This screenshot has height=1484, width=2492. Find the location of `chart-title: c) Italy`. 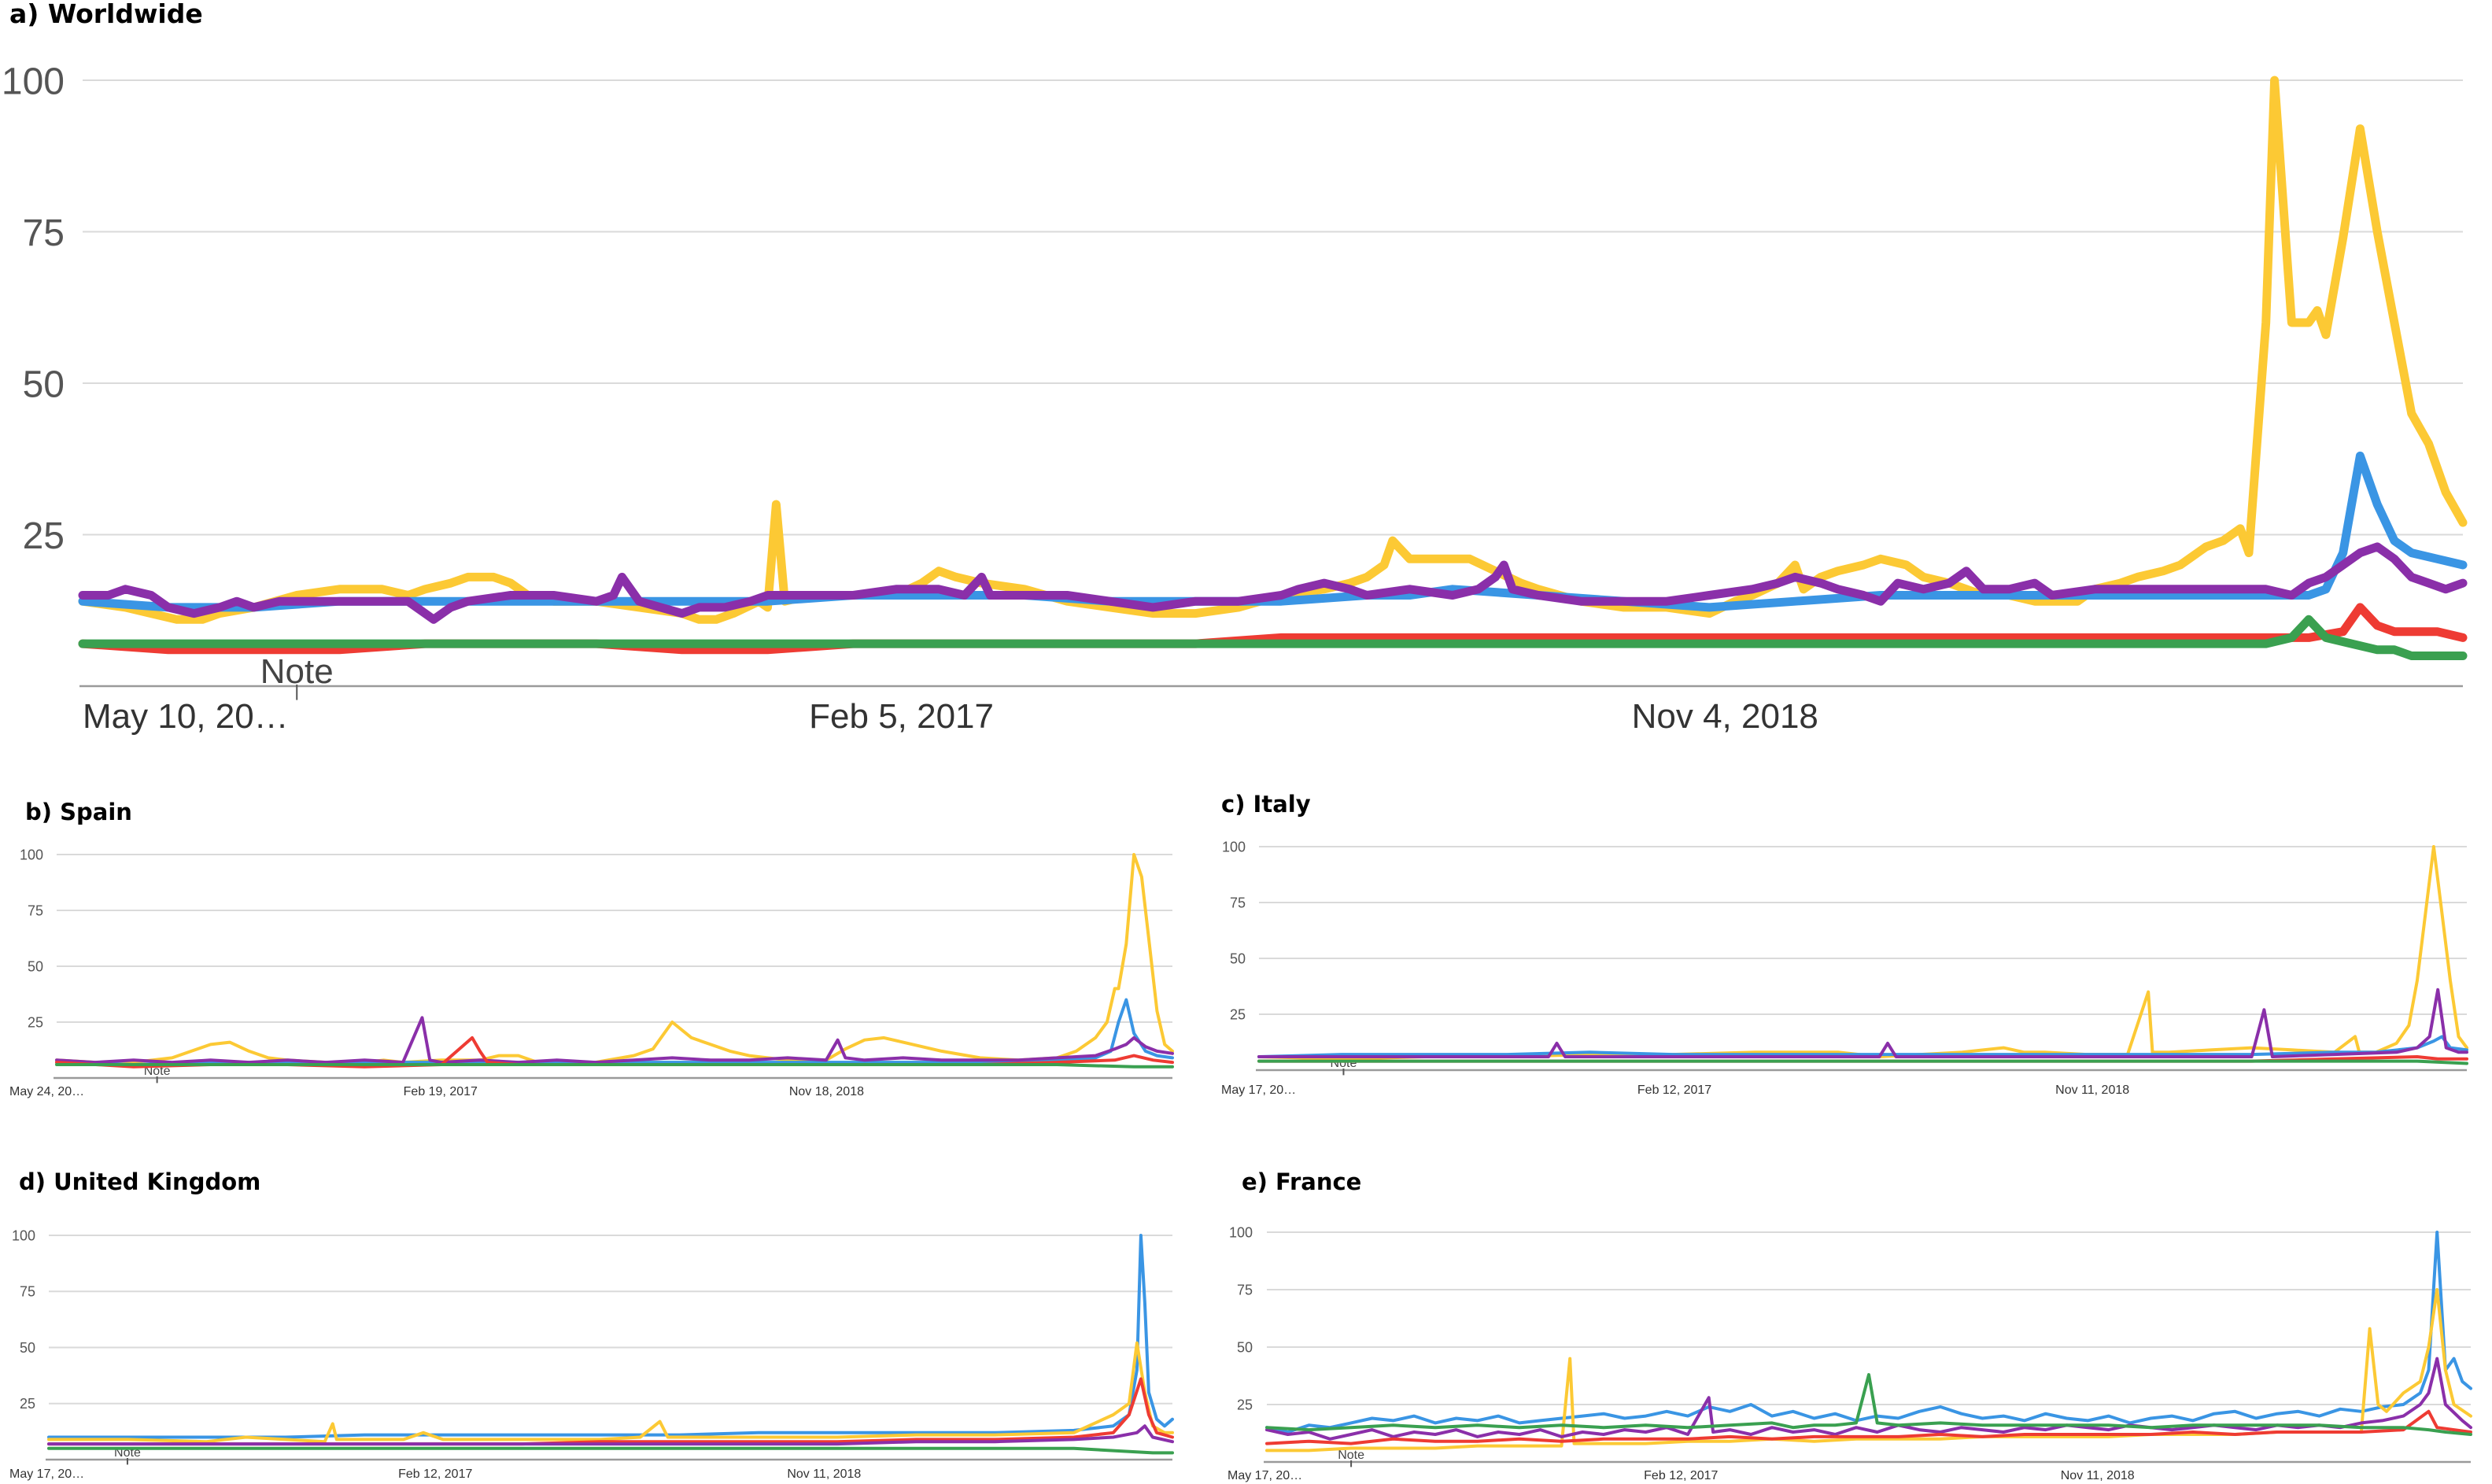

chart-title: c) Italy is located at coordinates (1266, 804).